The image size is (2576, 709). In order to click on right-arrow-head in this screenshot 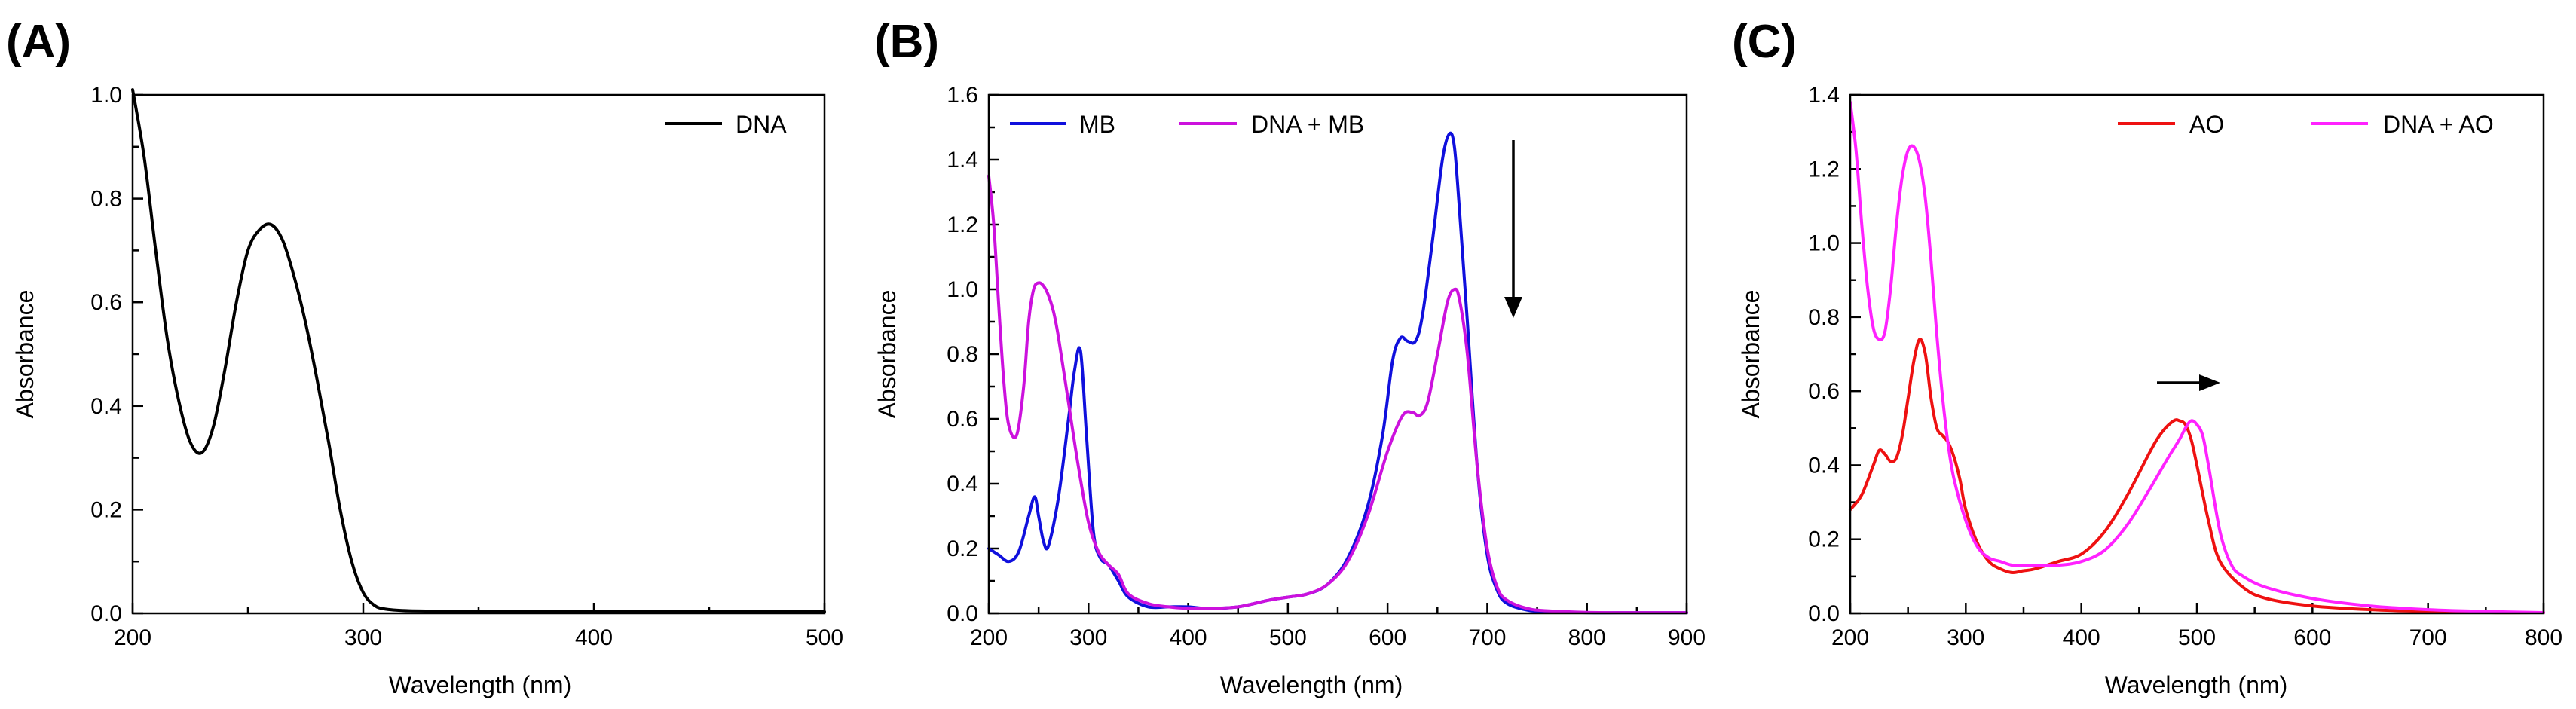, I will do `click(2209, 382)`.